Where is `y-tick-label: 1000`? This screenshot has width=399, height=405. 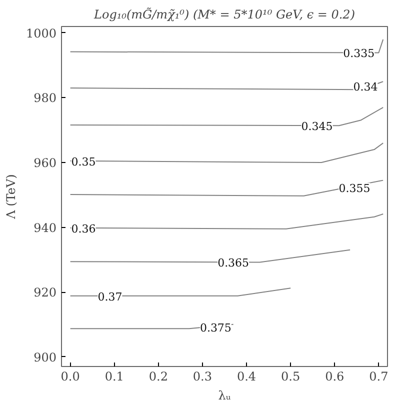 y-tick-label: 1000 is located at coordinates (41, 33).